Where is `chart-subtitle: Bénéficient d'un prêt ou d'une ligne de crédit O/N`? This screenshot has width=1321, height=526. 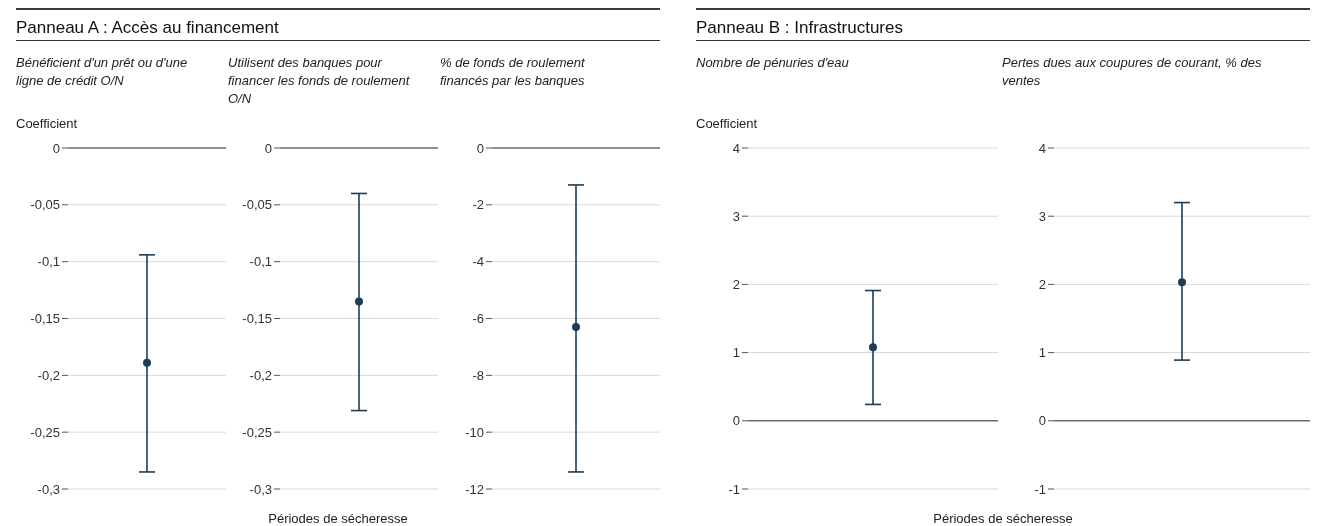
chart-subtitle: Bénéficient d'un prêt ou d'une ligne de crédit O/N is located at coordinates (102, 72).